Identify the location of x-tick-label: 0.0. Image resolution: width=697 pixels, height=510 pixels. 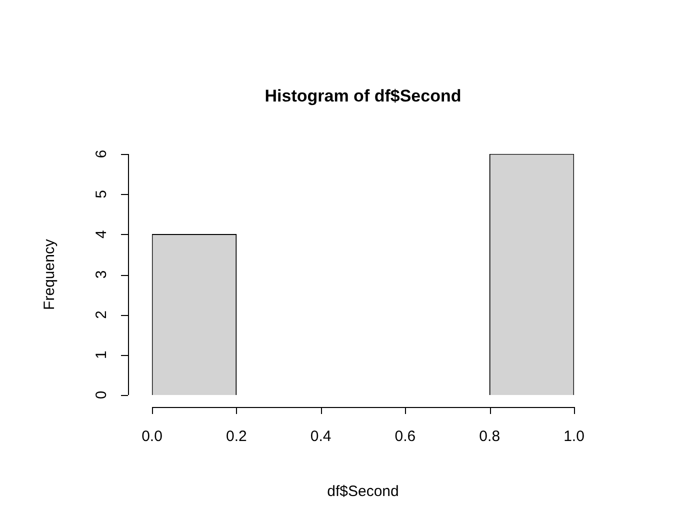
(152, 437).